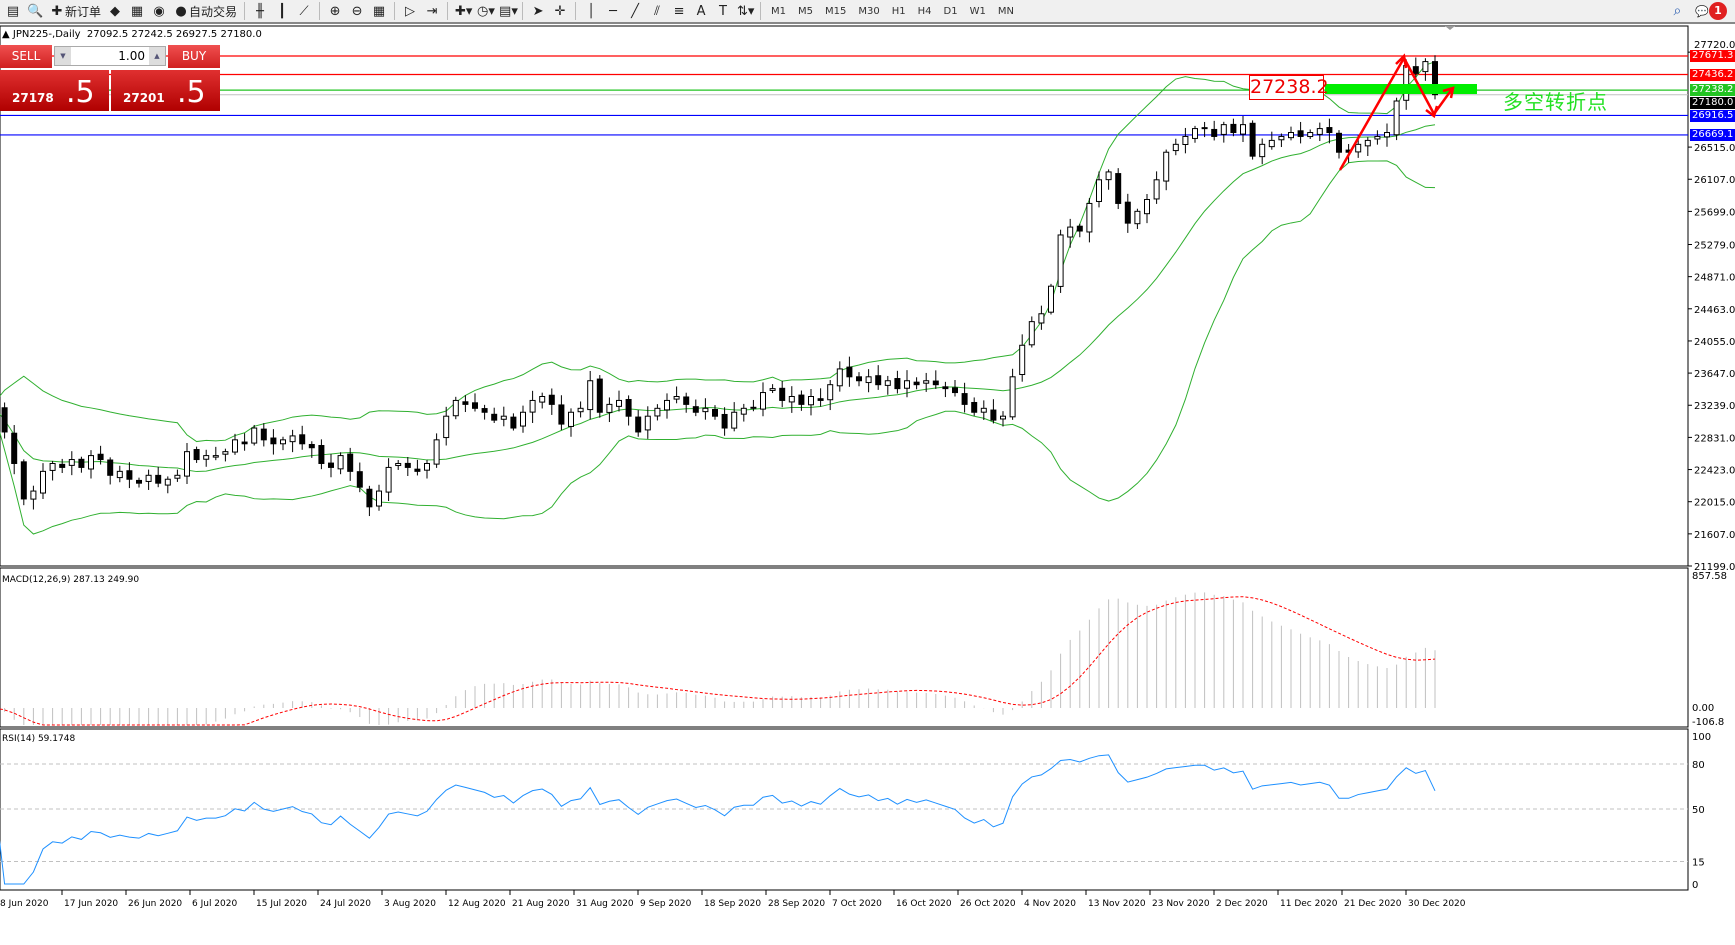  I want to click on lot-value: 1.00, so click(131, 56).